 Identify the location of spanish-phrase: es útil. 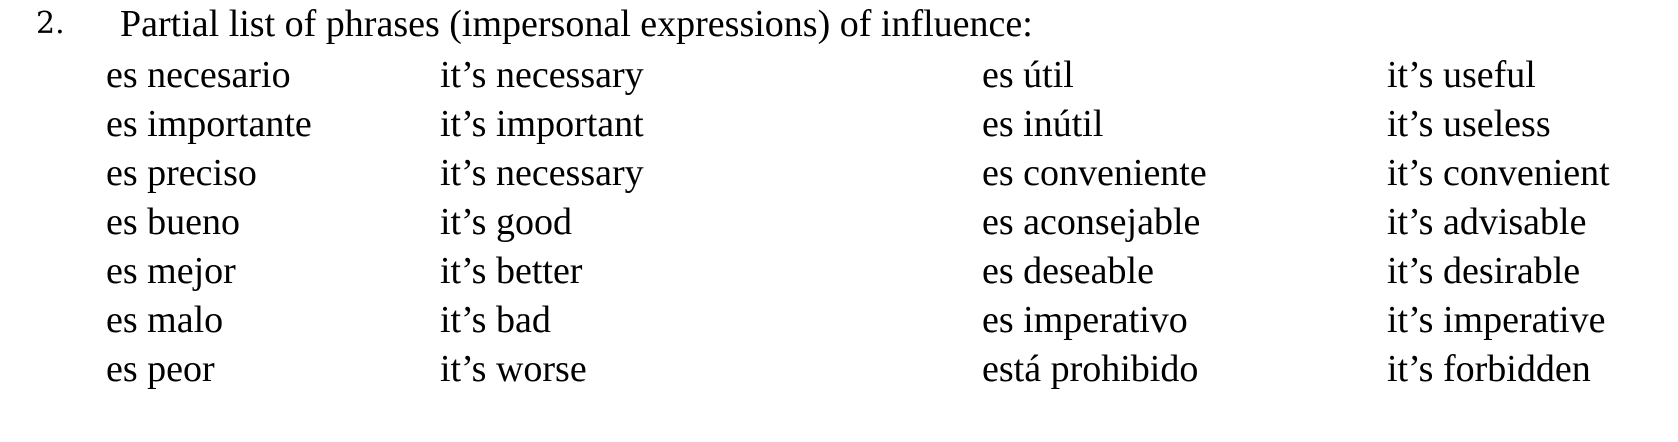
(1028, 75).